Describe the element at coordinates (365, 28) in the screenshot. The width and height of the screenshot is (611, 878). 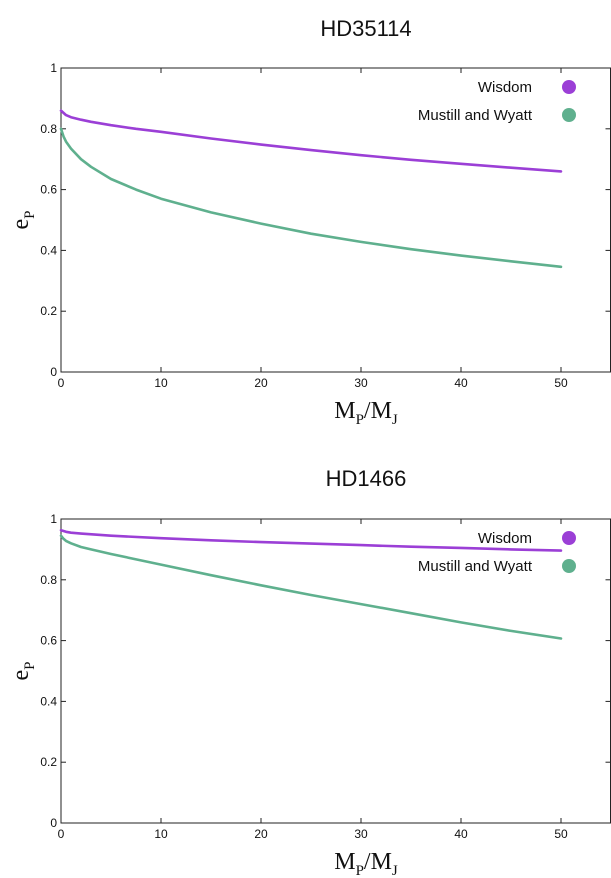
I see `chart-title: HD35114` at that location.